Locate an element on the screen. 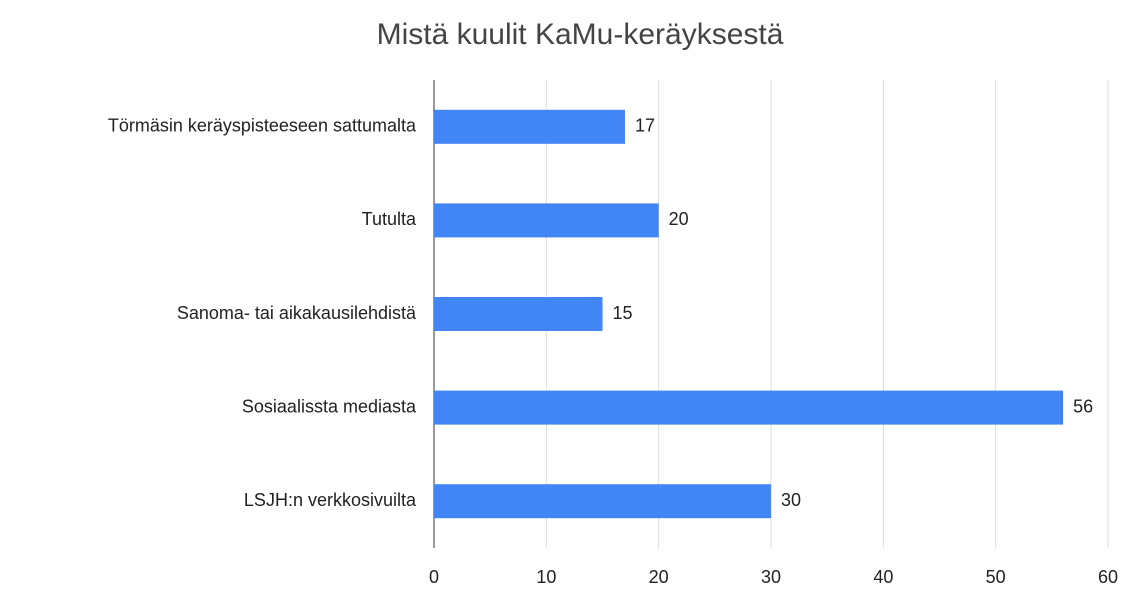 This screenshot has height=606, width=1131. x-tick-label: 50 is located at coordinates (996, 577).